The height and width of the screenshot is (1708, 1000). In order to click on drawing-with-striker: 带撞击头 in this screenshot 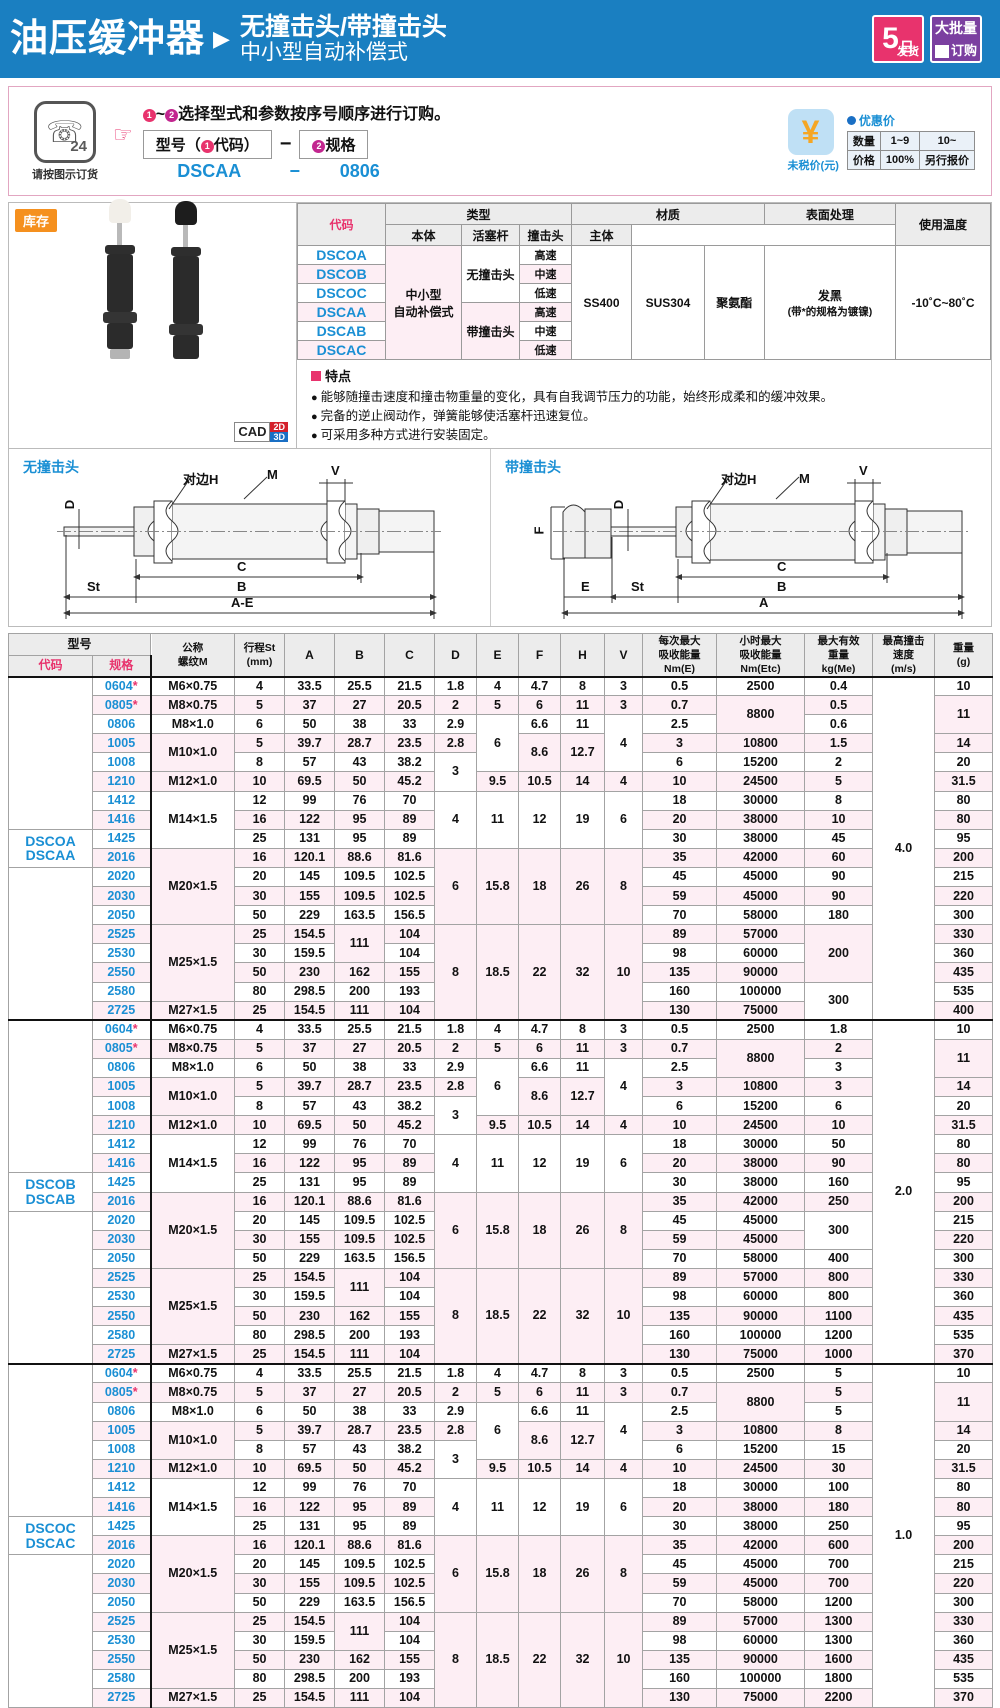, I will do `click(741, 537)`.